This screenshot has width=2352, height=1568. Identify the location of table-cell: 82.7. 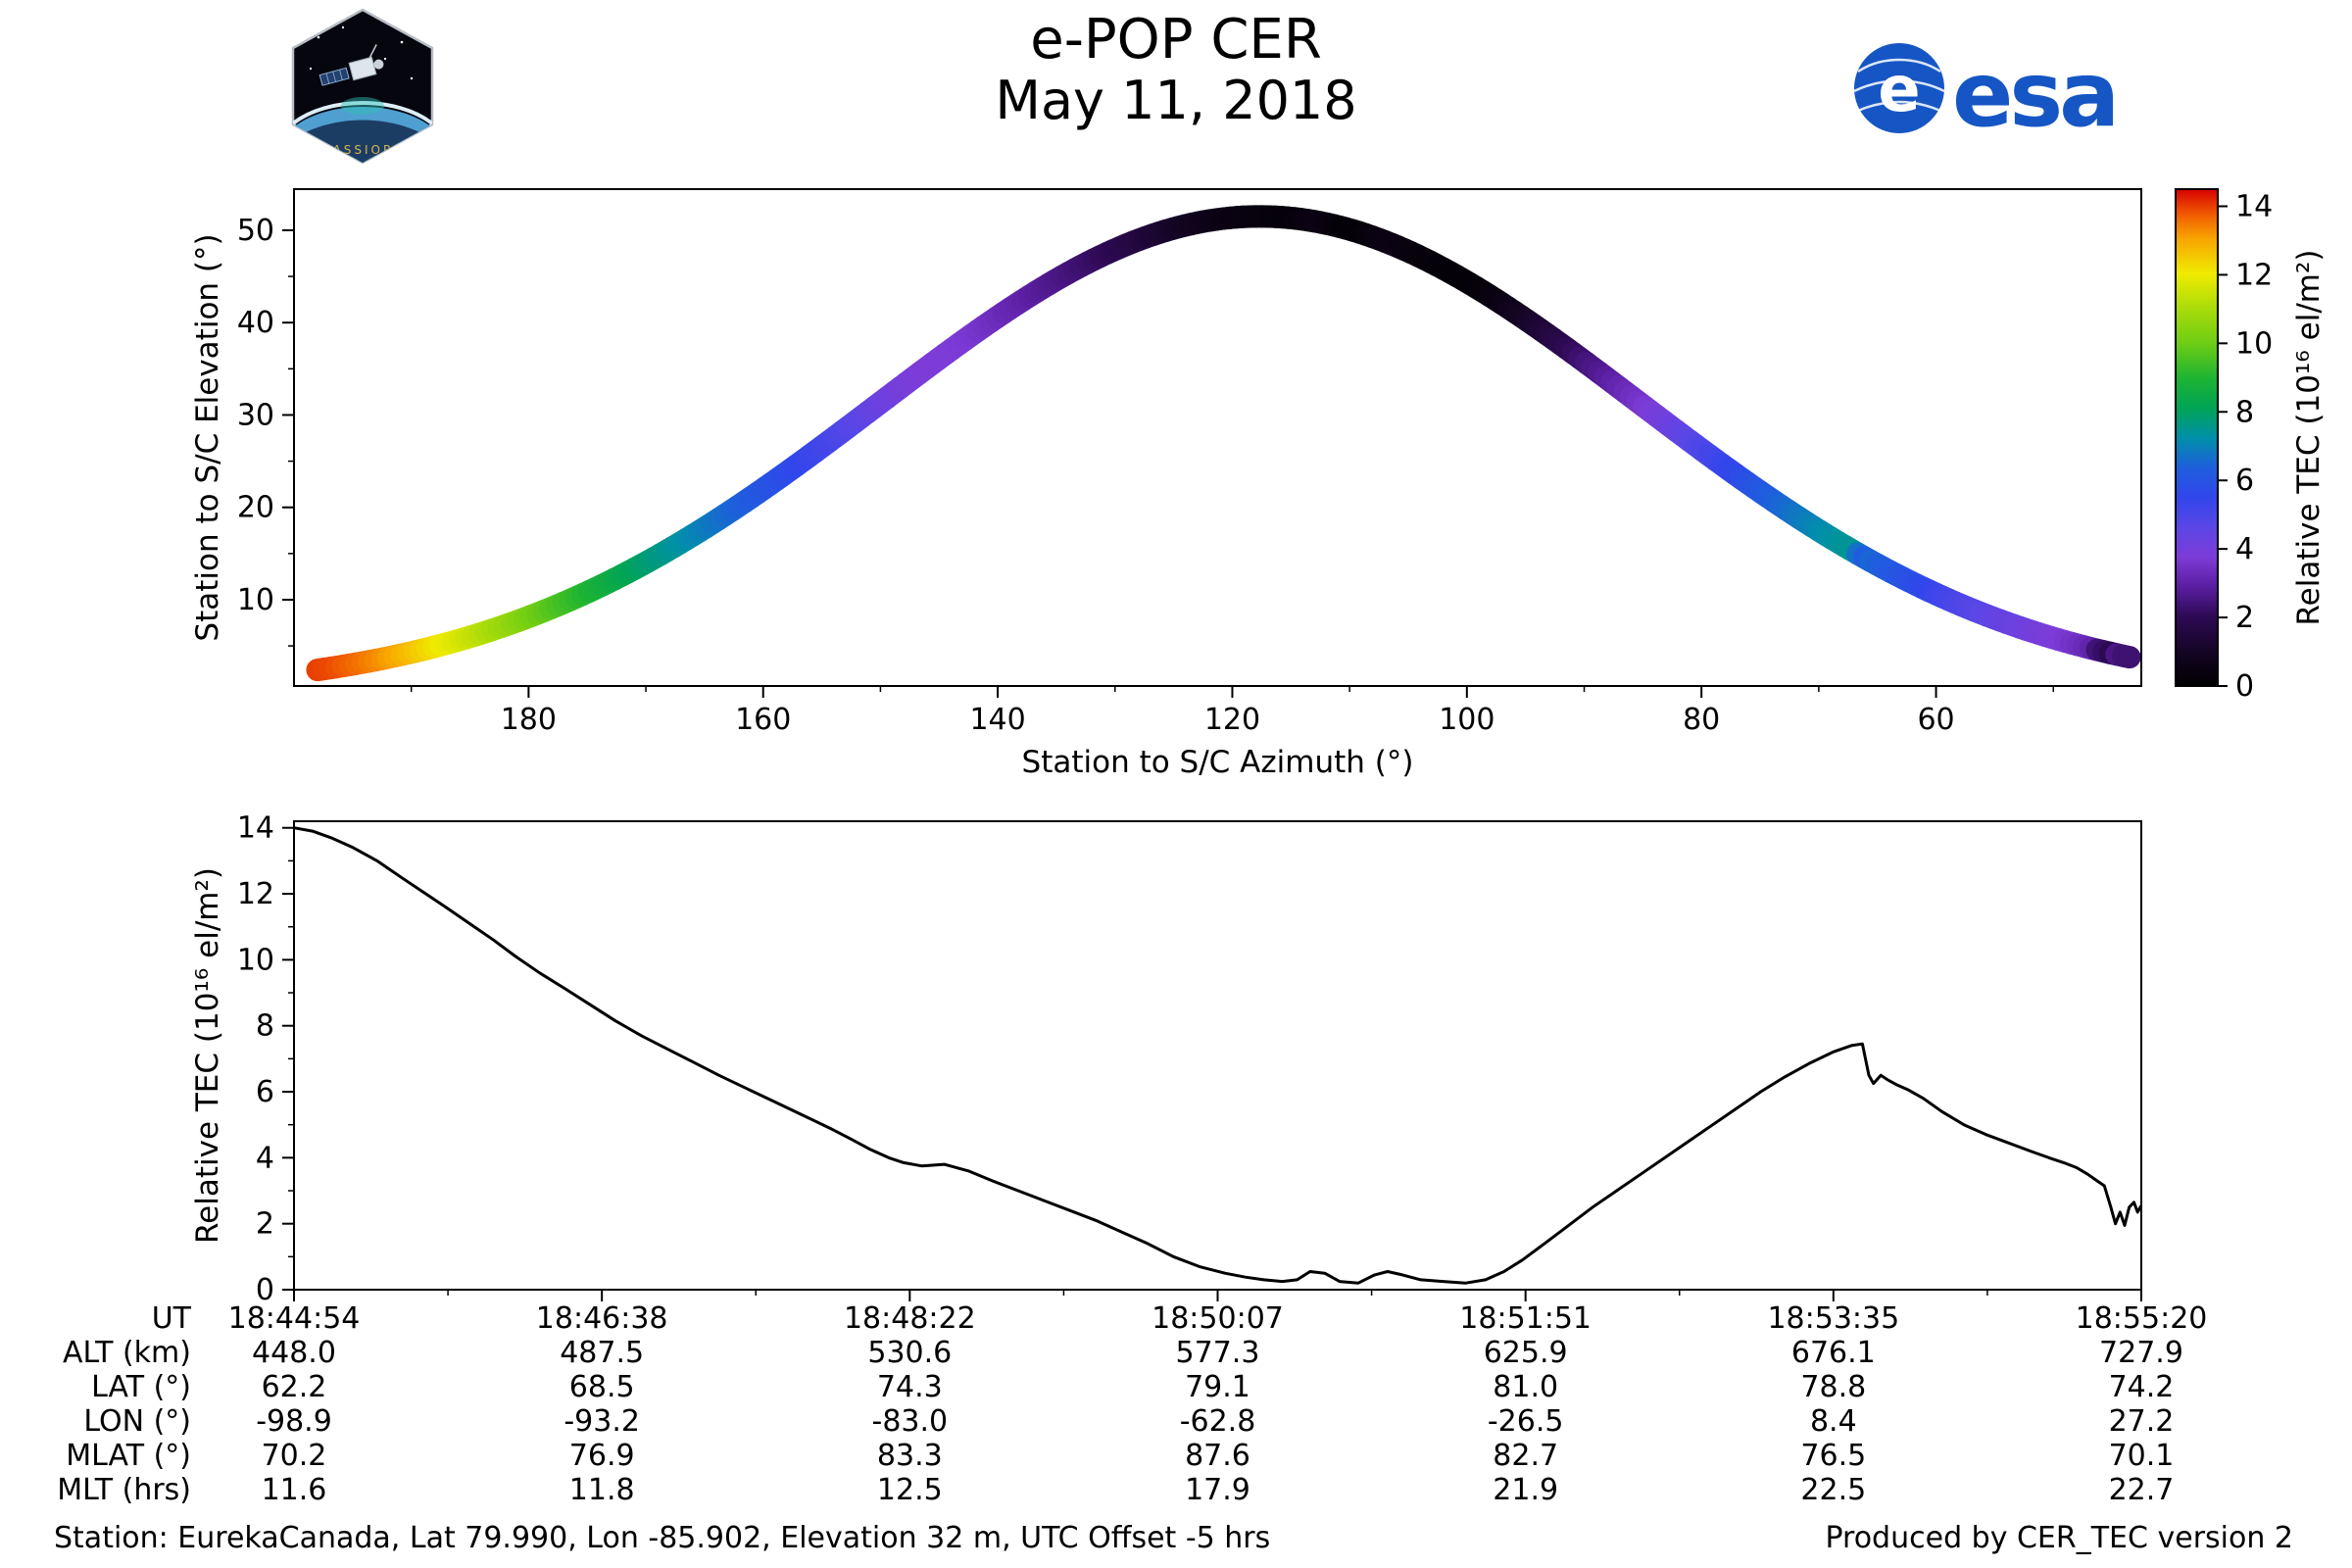
(1525, 1456).